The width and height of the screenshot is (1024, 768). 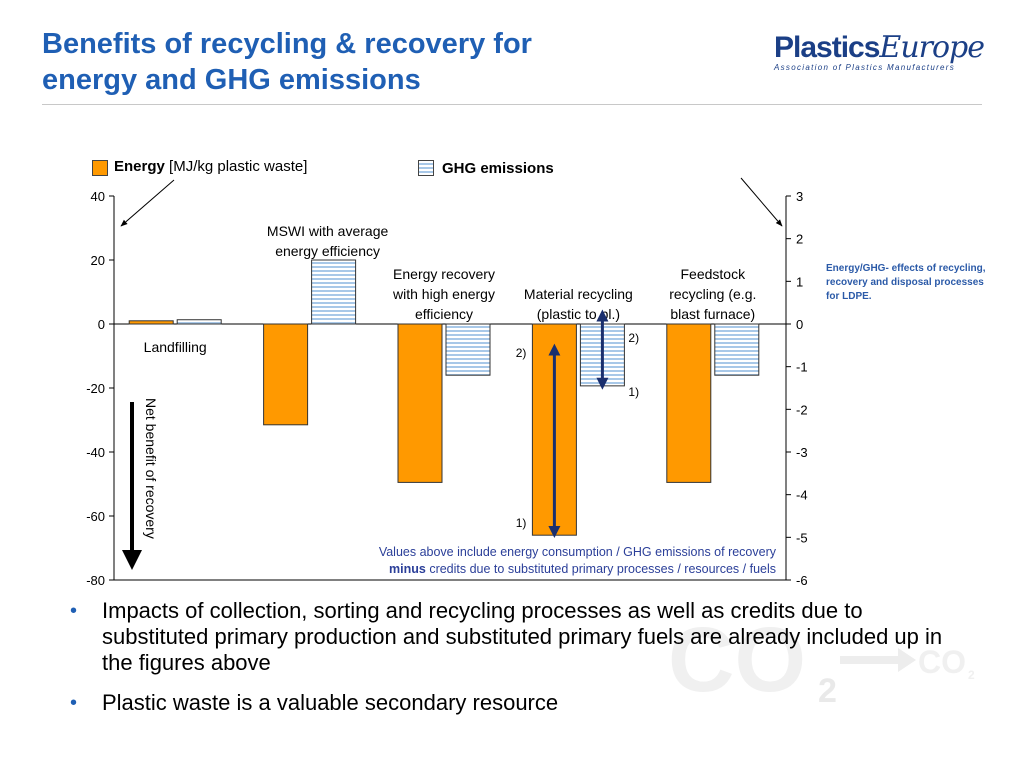 I want to click on energy-mark-bottom: 1), so click(x=521, y=523).